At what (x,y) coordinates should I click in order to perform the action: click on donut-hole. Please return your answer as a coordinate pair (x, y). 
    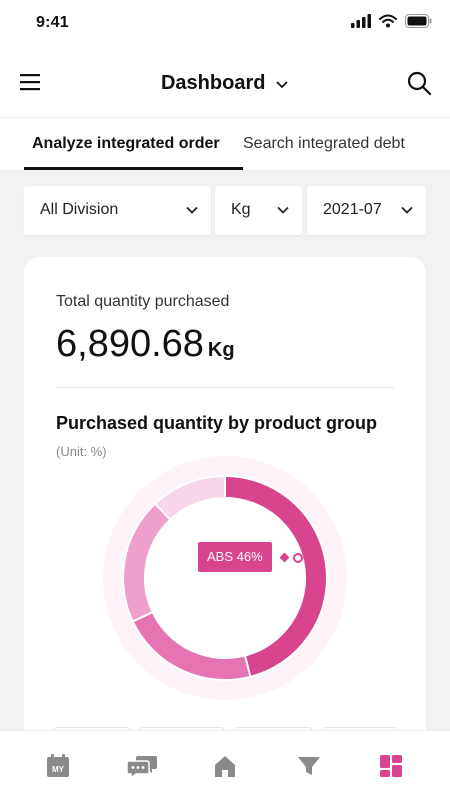
    Looking at the image, I should click on (225, 578).